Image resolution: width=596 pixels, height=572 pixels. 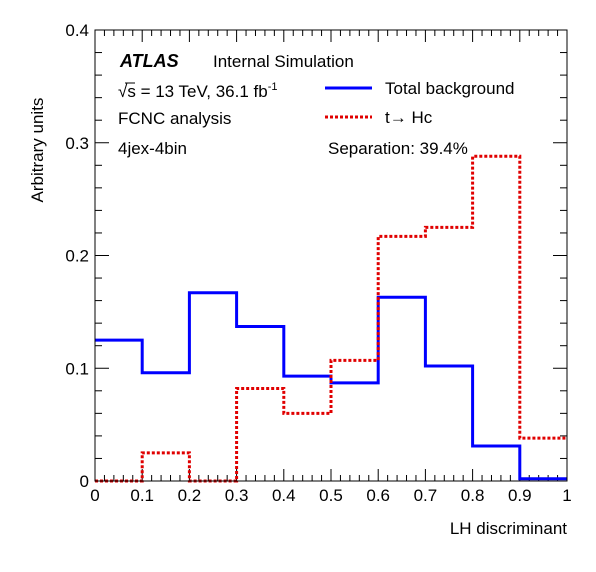 What do you see at coordinates (202, 91) in the screenshot?
I see `energy-text: = 13 TeV, 36.1 fb` at bounding box center [202, 91].